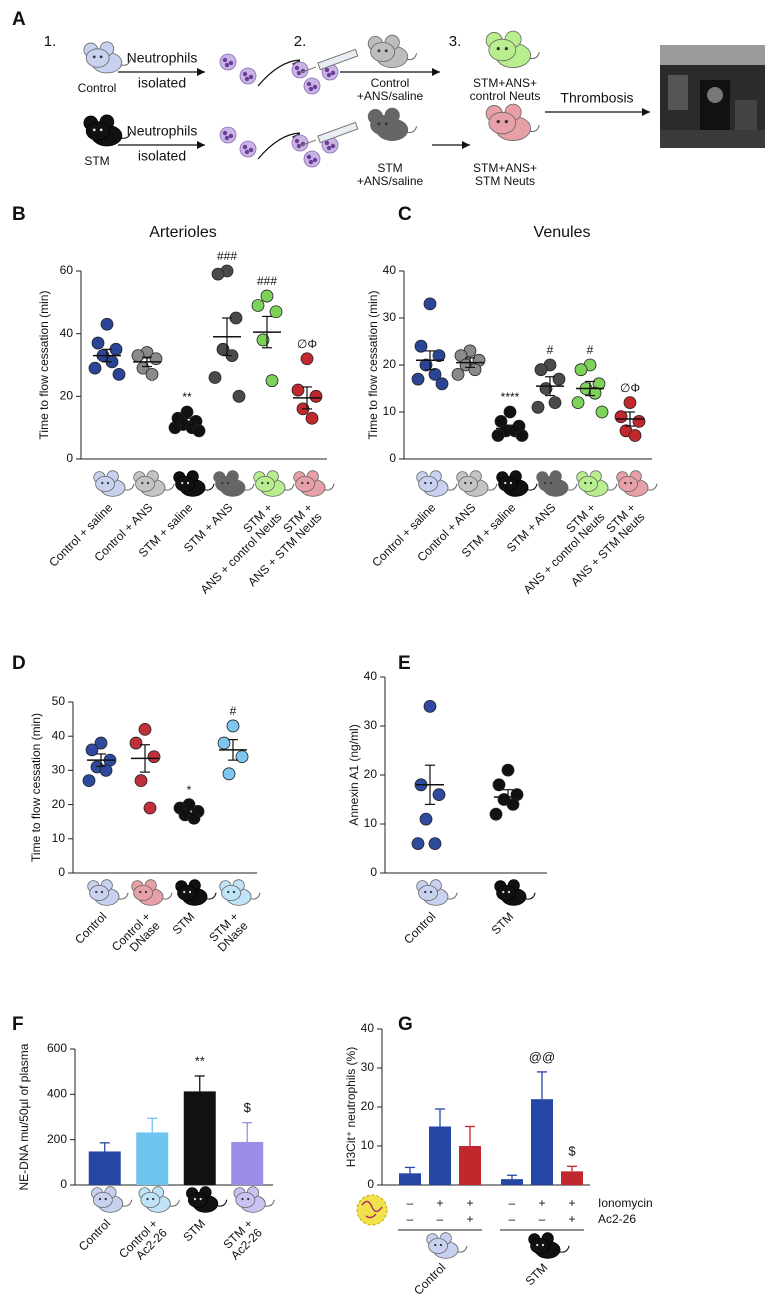  Describe the element at coordinates (542, 1219) in the screenshot. I see `condition-sign: –` at that location.